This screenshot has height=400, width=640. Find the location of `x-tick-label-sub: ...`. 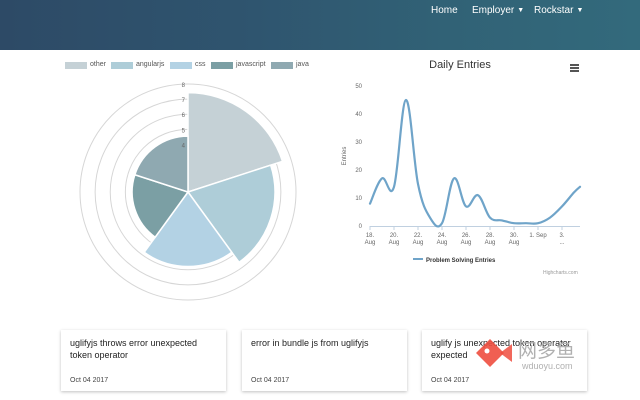

x-tick-label-sub: ... is located at coordinates (561, 243).